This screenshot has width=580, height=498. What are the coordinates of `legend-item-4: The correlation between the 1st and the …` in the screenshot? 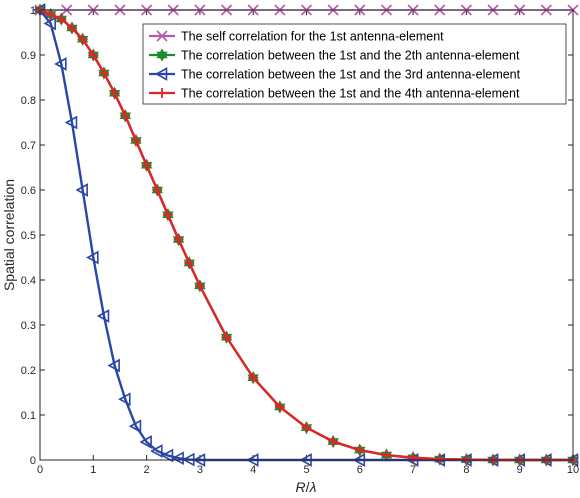 It's located at (334, 94).